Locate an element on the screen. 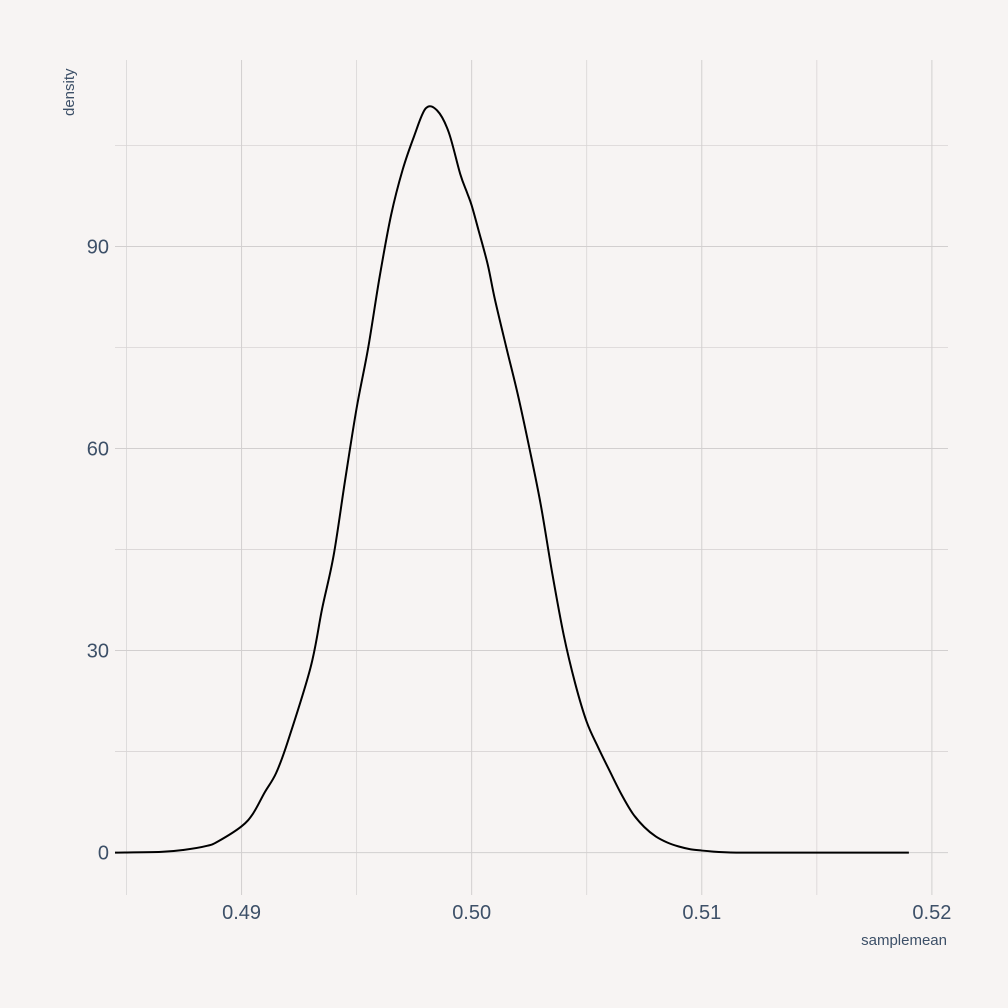 Image resolution: width=1008 pixels, height=1008 pixels. x-tick-label: 0.50 is located at coordinates (471, 913).